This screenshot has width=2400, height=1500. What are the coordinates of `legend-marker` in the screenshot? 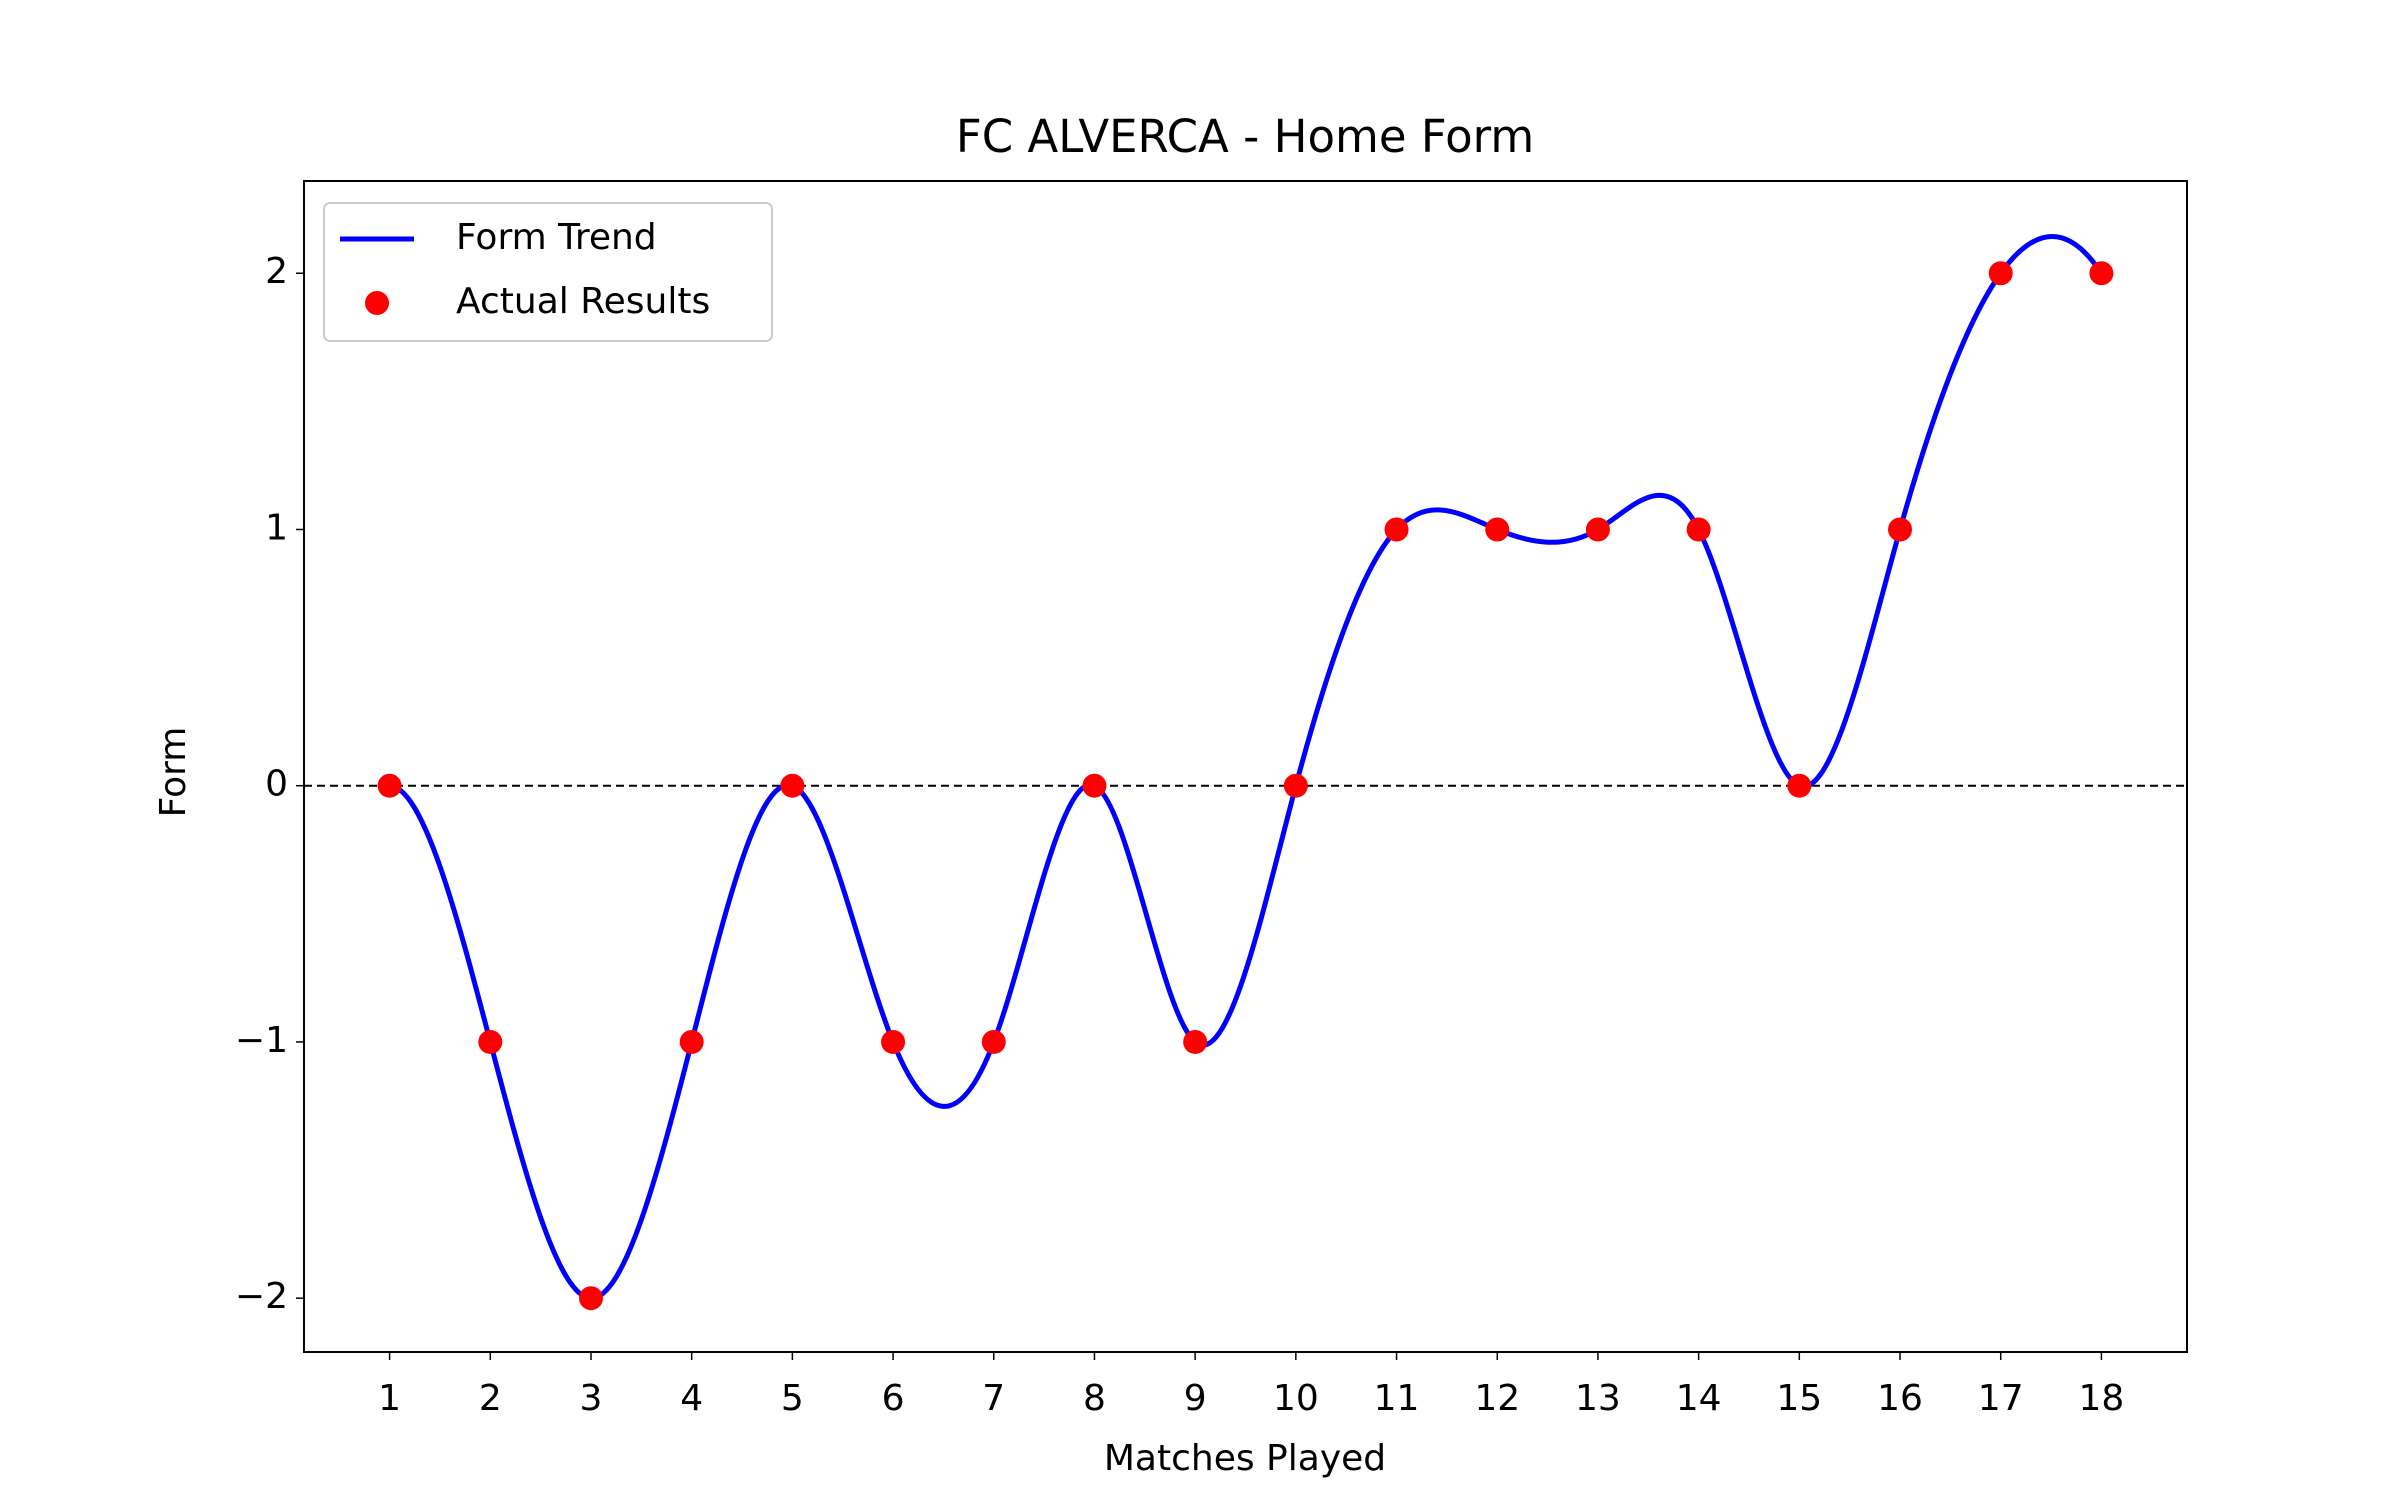 It's located at (377, 303).